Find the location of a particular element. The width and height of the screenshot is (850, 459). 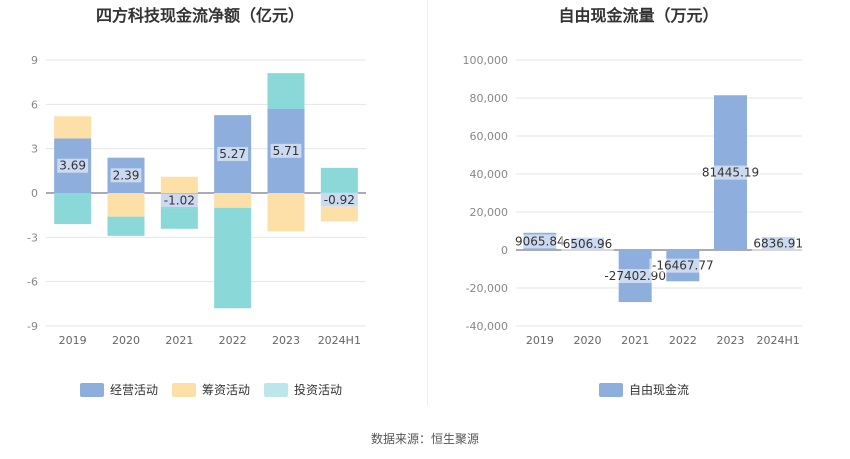

left-y-tick-label: -6 is located at coordinates (32, 282).